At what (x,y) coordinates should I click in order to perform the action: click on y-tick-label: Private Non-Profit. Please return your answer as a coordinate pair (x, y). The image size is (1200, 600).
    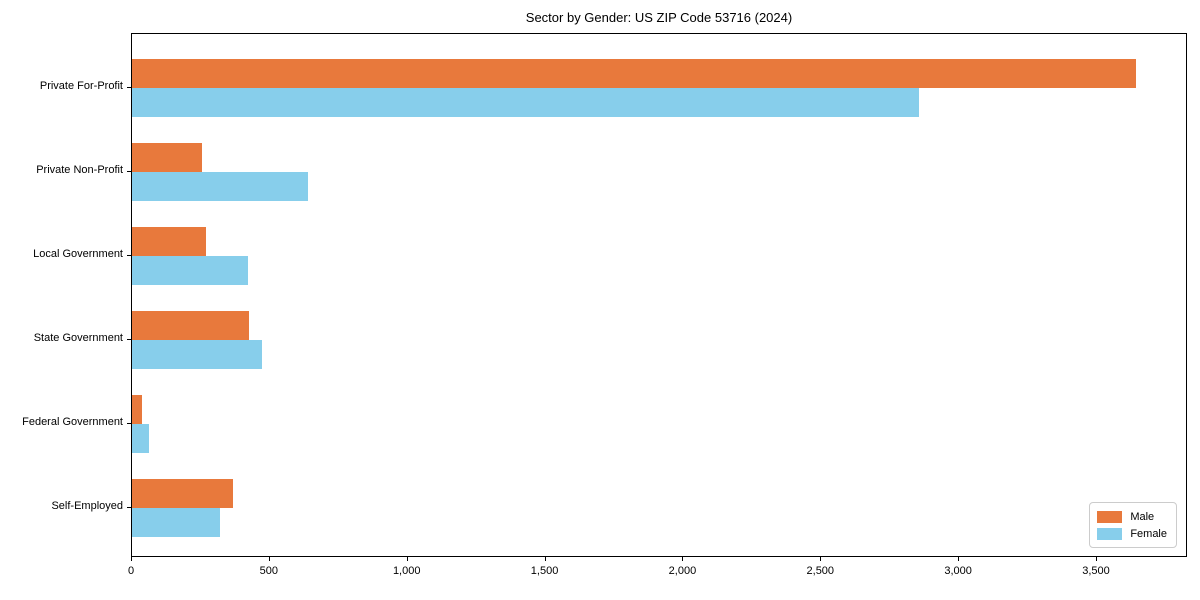
    Looking at the image, I should click on (79, 170).